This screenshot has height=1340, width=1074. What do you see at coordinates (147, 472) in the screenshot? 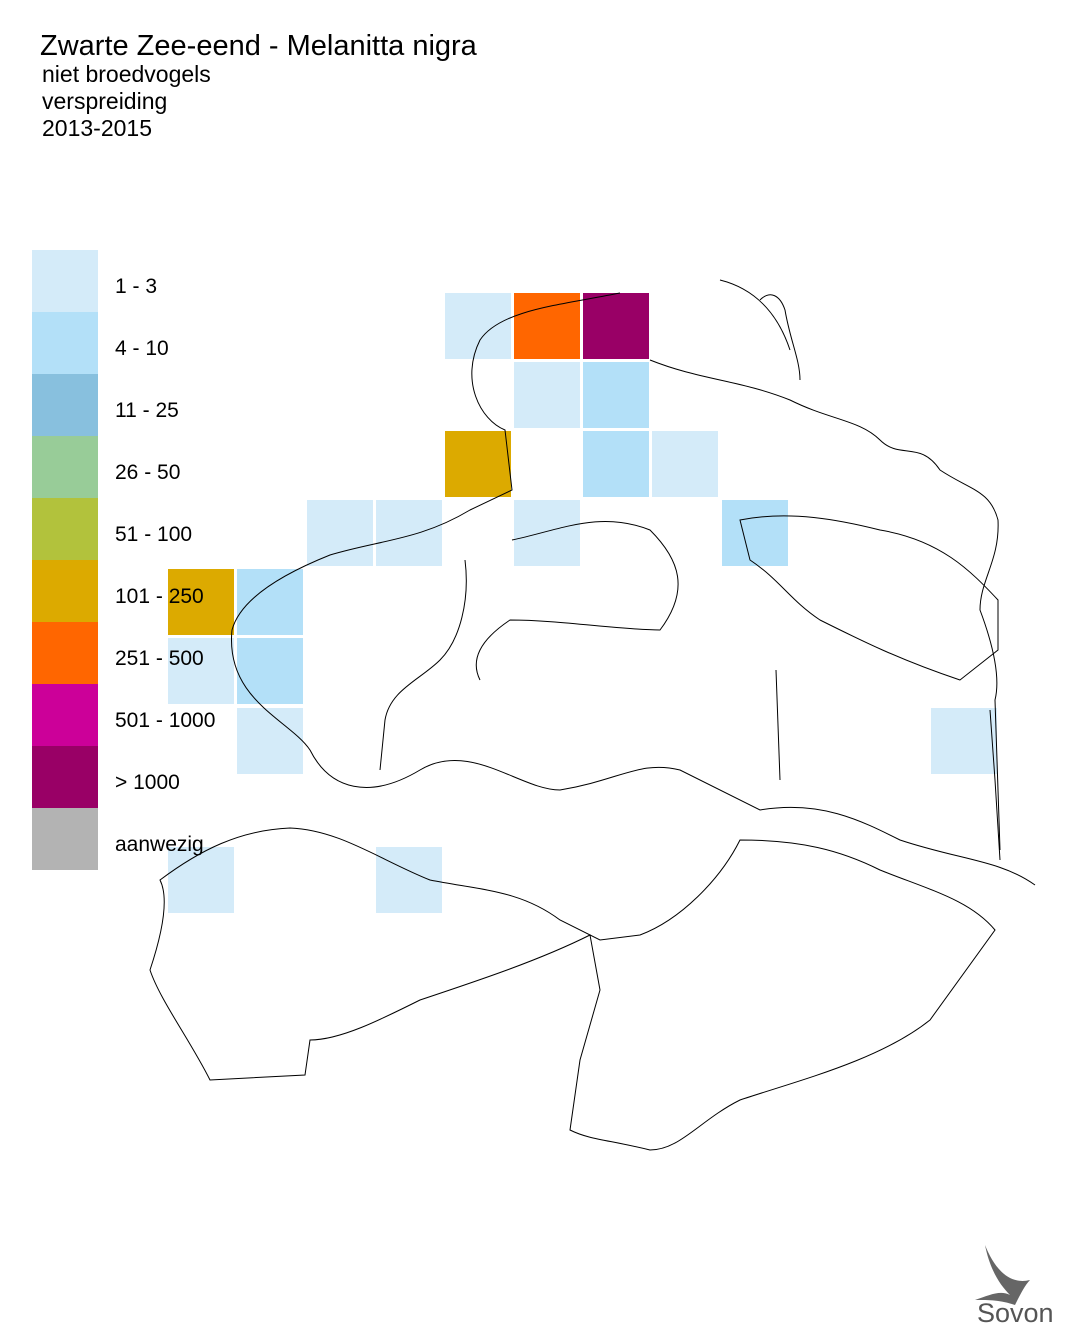
I see `legend-label: 26 - 50` at bounding box center [147, 472].